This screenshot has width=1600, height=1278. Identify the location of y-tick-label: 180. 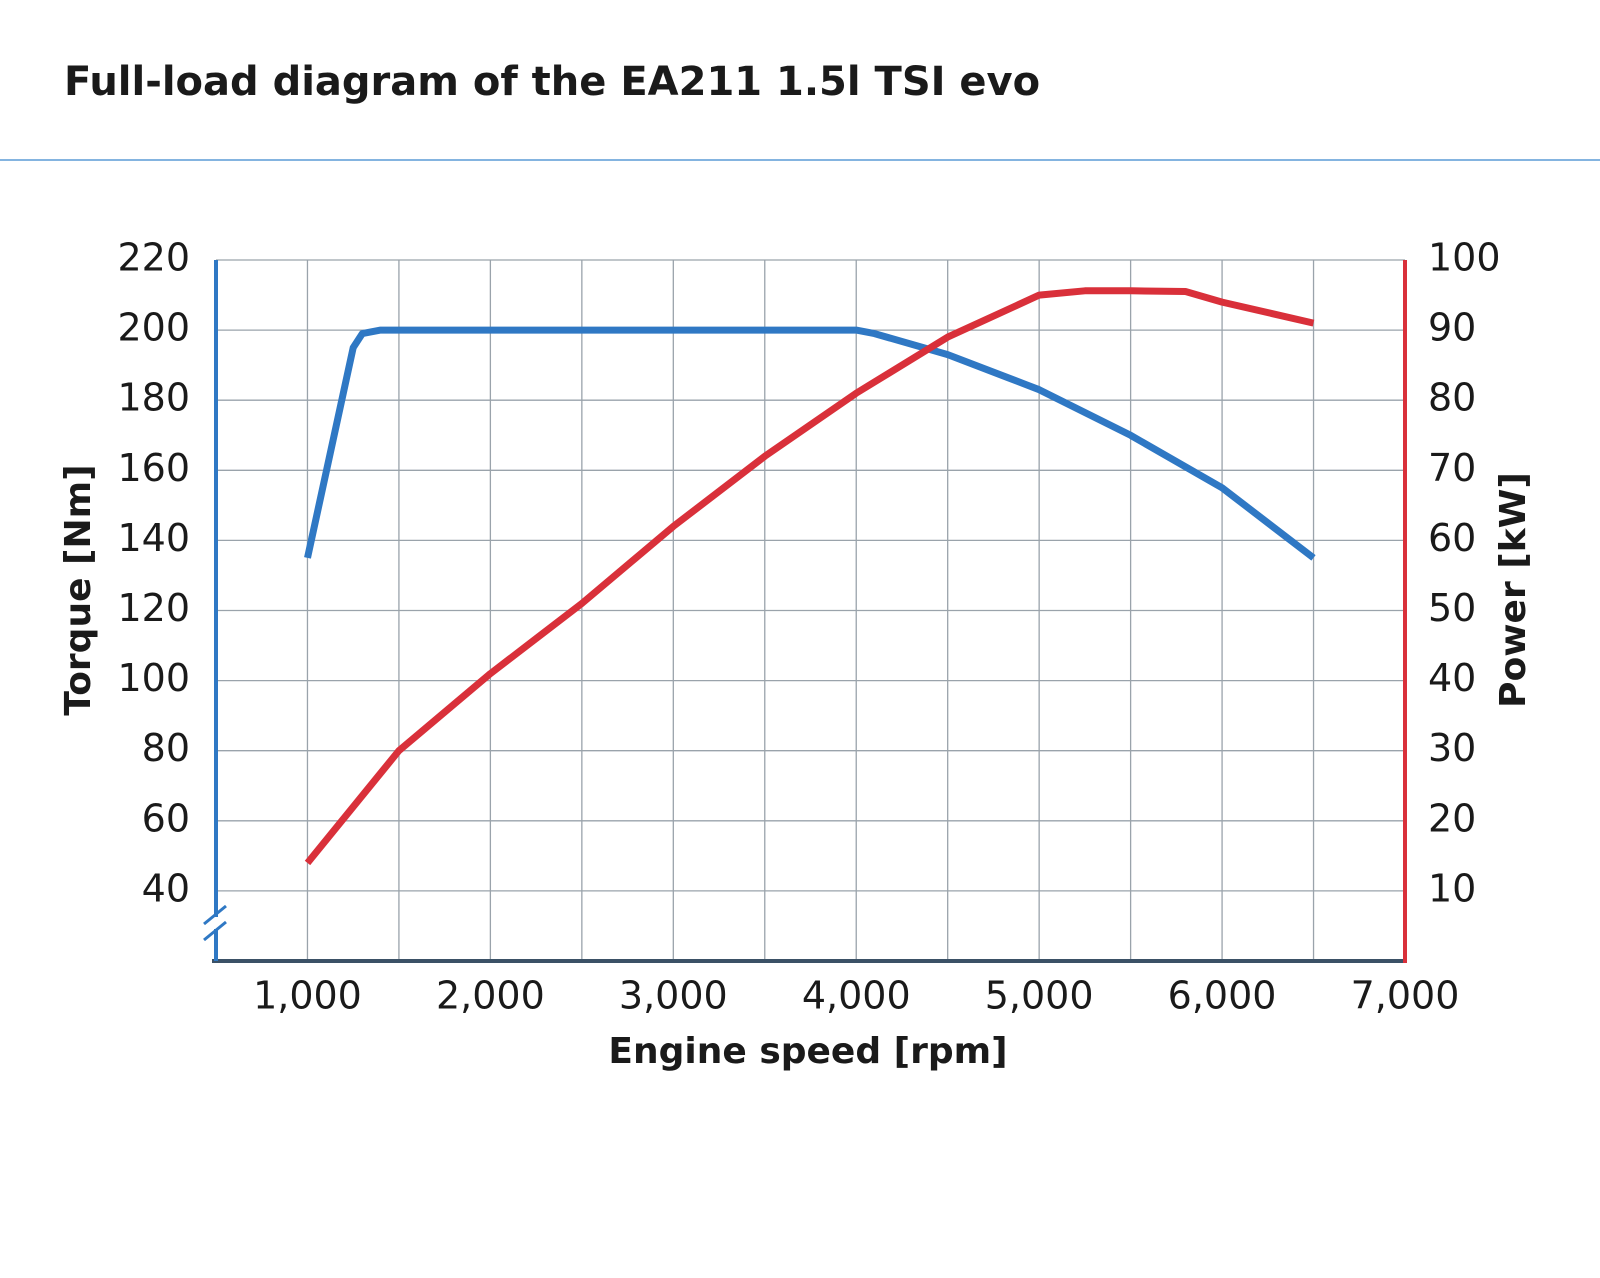
(153, 398).